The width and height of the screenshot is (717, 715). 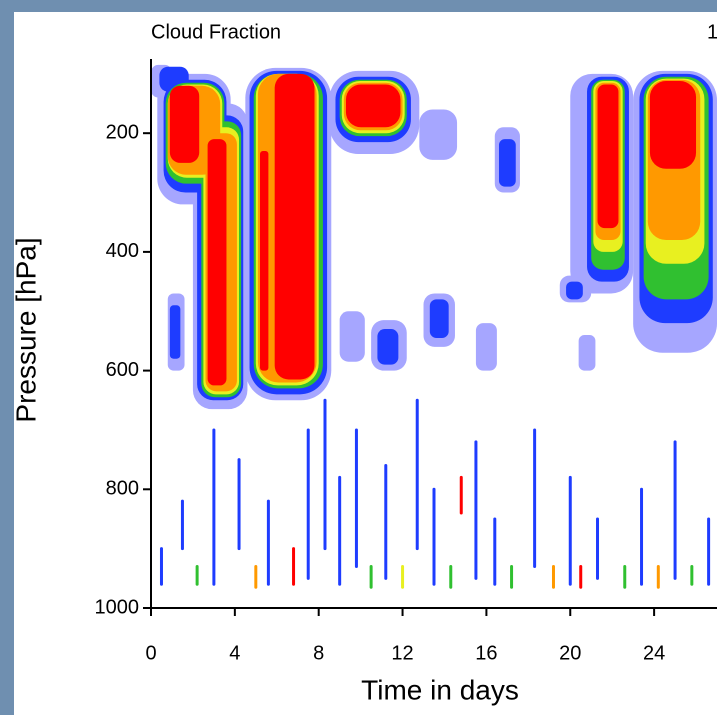 I want to click on unit-title: 1, so click(x=712, y=32).